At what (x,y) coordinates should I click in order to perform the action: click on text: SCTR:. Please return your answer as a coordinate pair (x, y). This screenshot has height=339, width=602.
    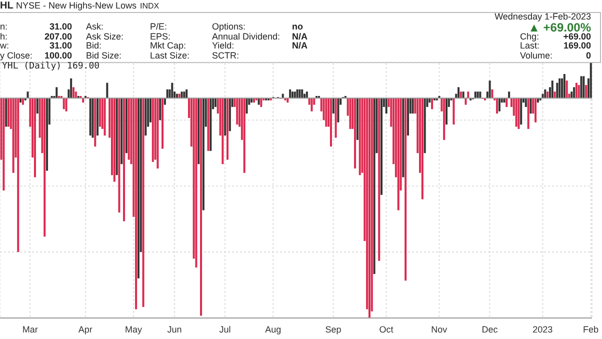
    Looking at the image, I should click on (225, 56).